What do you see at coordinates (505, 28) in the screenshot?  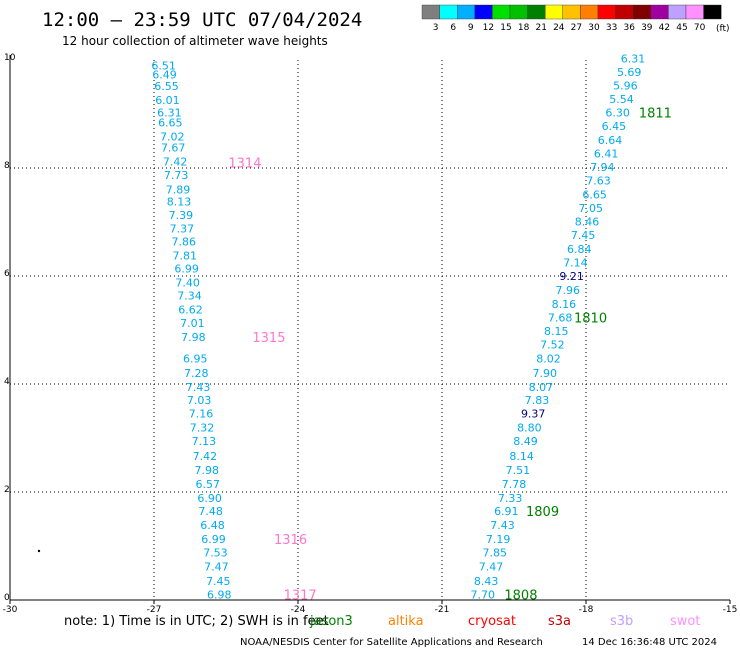 I see `legend-label: 15` at bounding box center [505, 28].